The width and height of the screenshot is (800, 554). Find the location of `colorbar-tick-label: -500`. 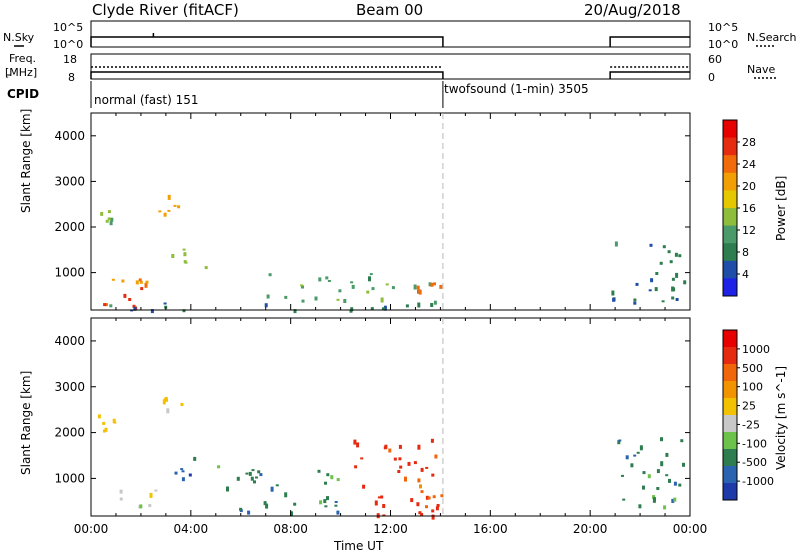

colorbar-tick-label: -500 is located at coordinates (754, 462).